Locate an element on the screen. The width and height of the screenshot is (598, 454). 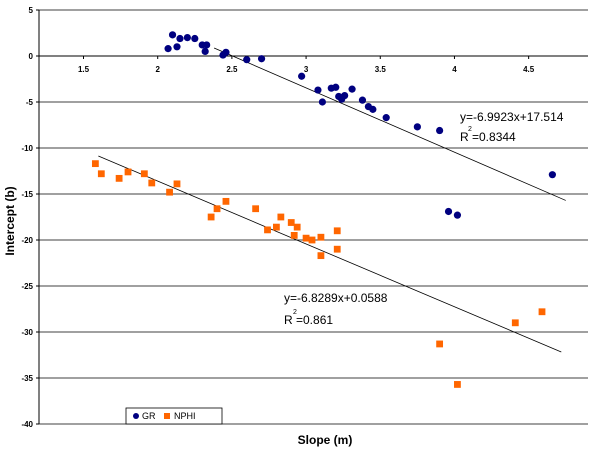
x-tick-label: 2.5 is located at coordinates (232, 69).